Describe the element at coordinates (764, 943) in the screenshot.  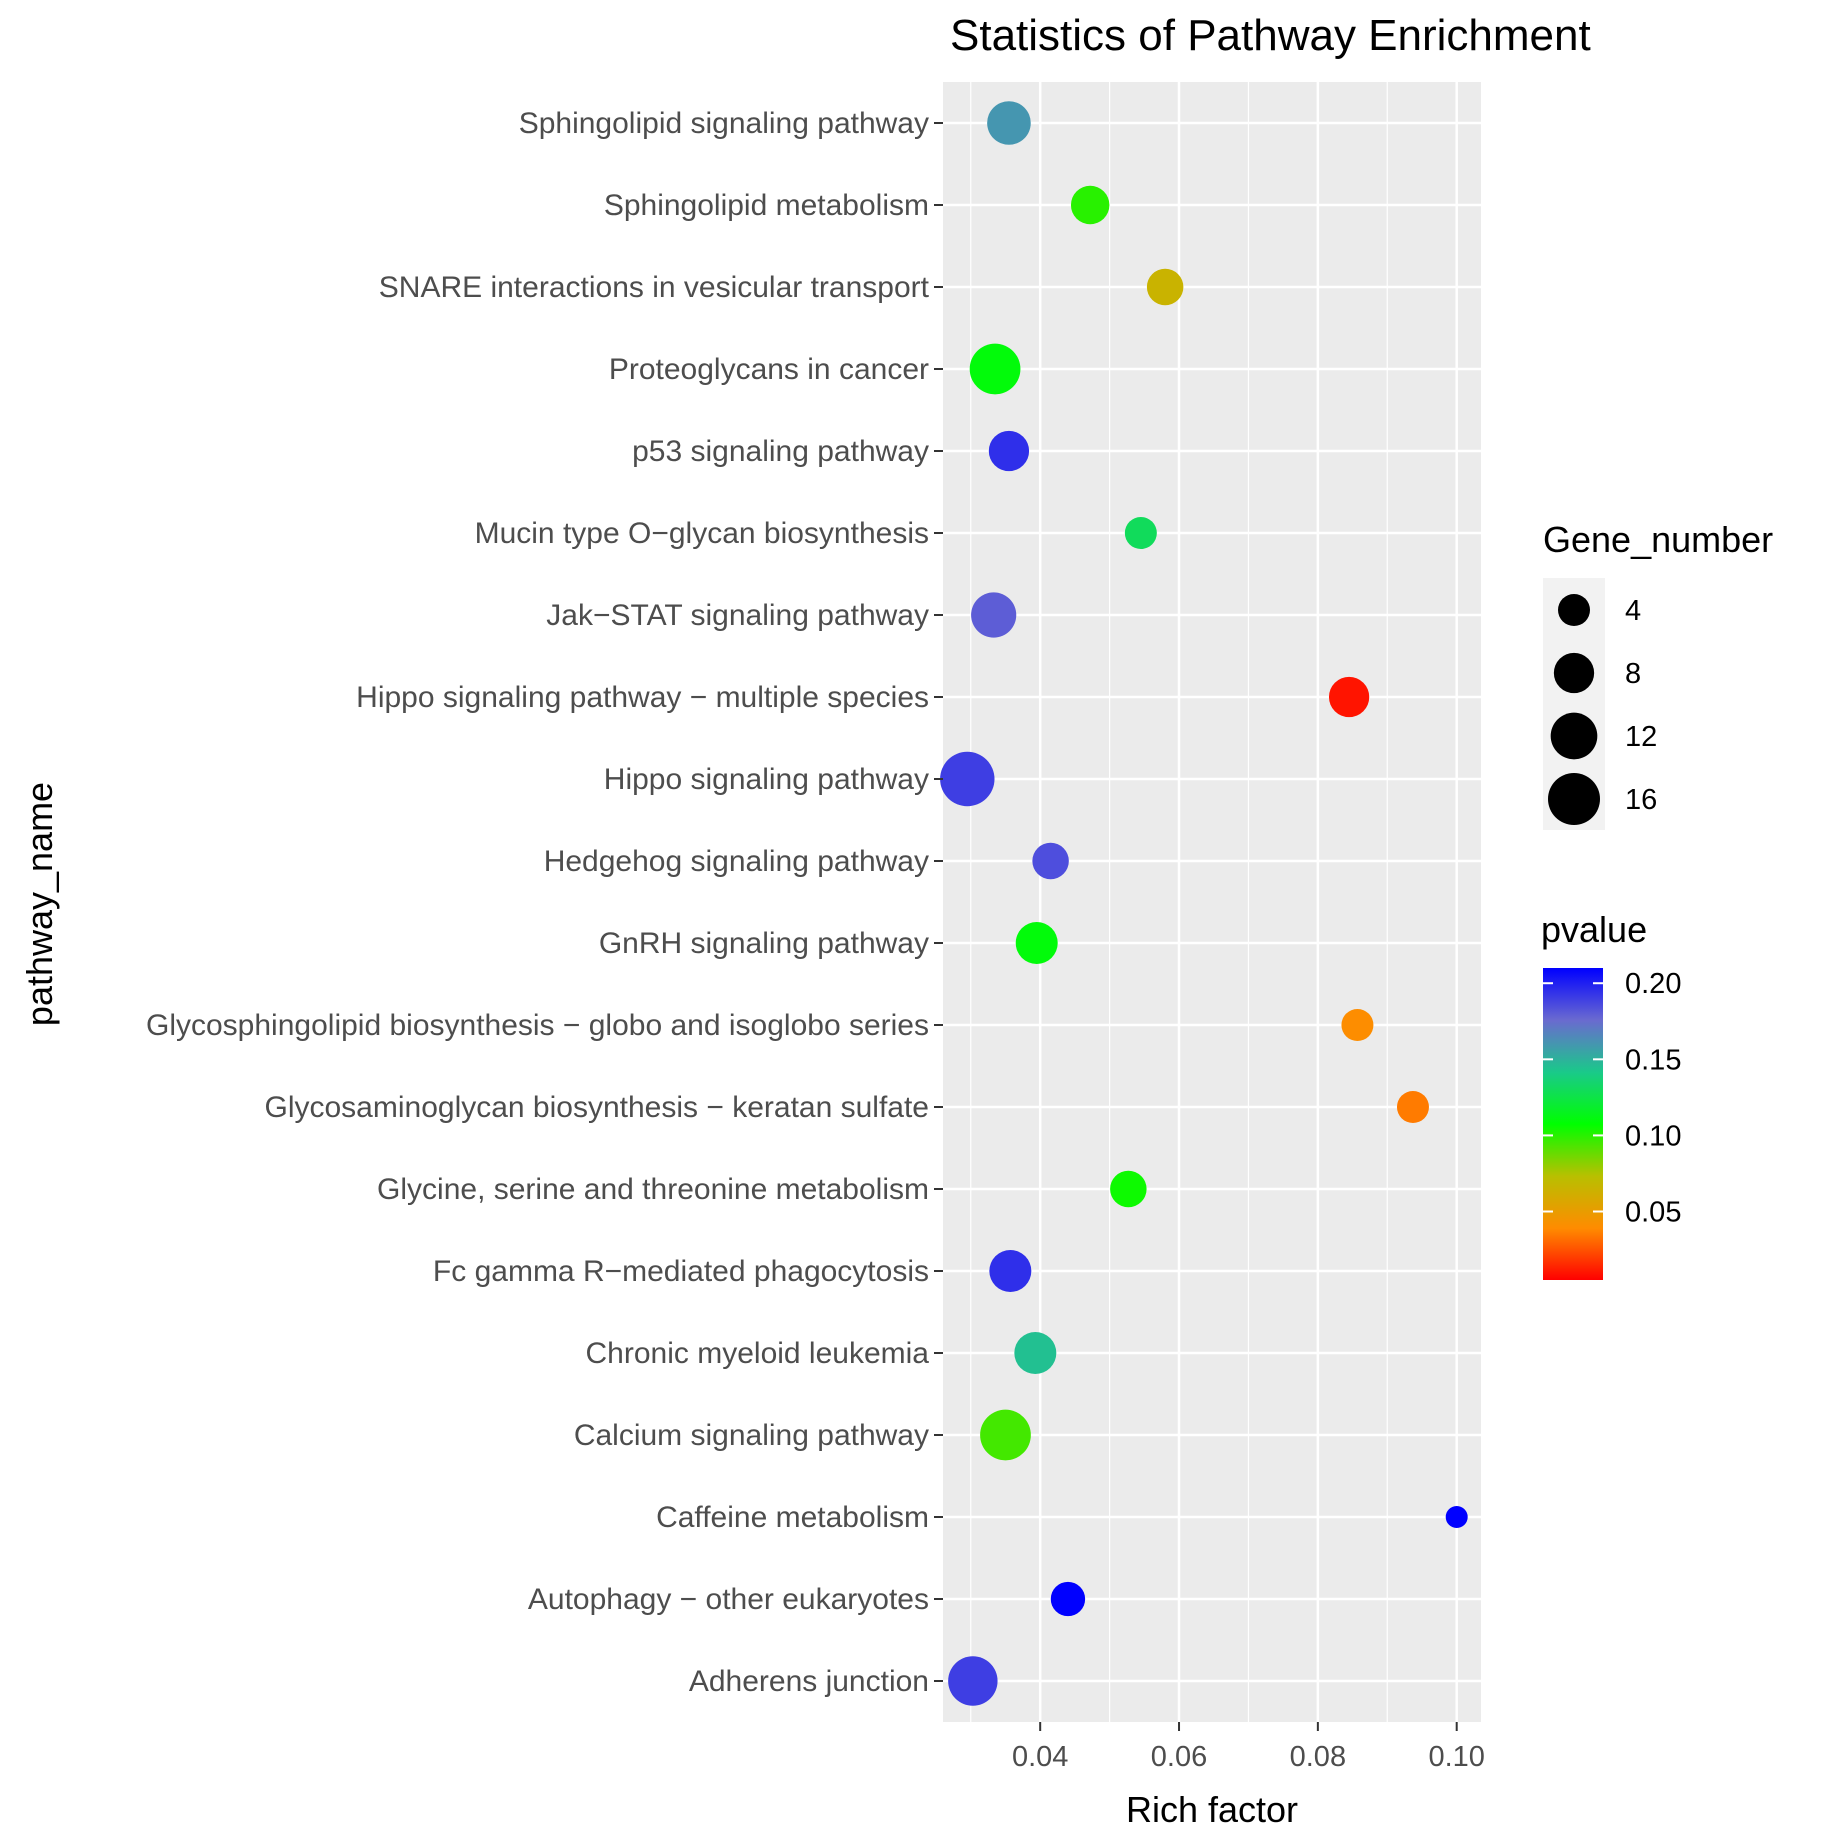
I see `y-tick-label: GnRH signaling pathway` at that location.